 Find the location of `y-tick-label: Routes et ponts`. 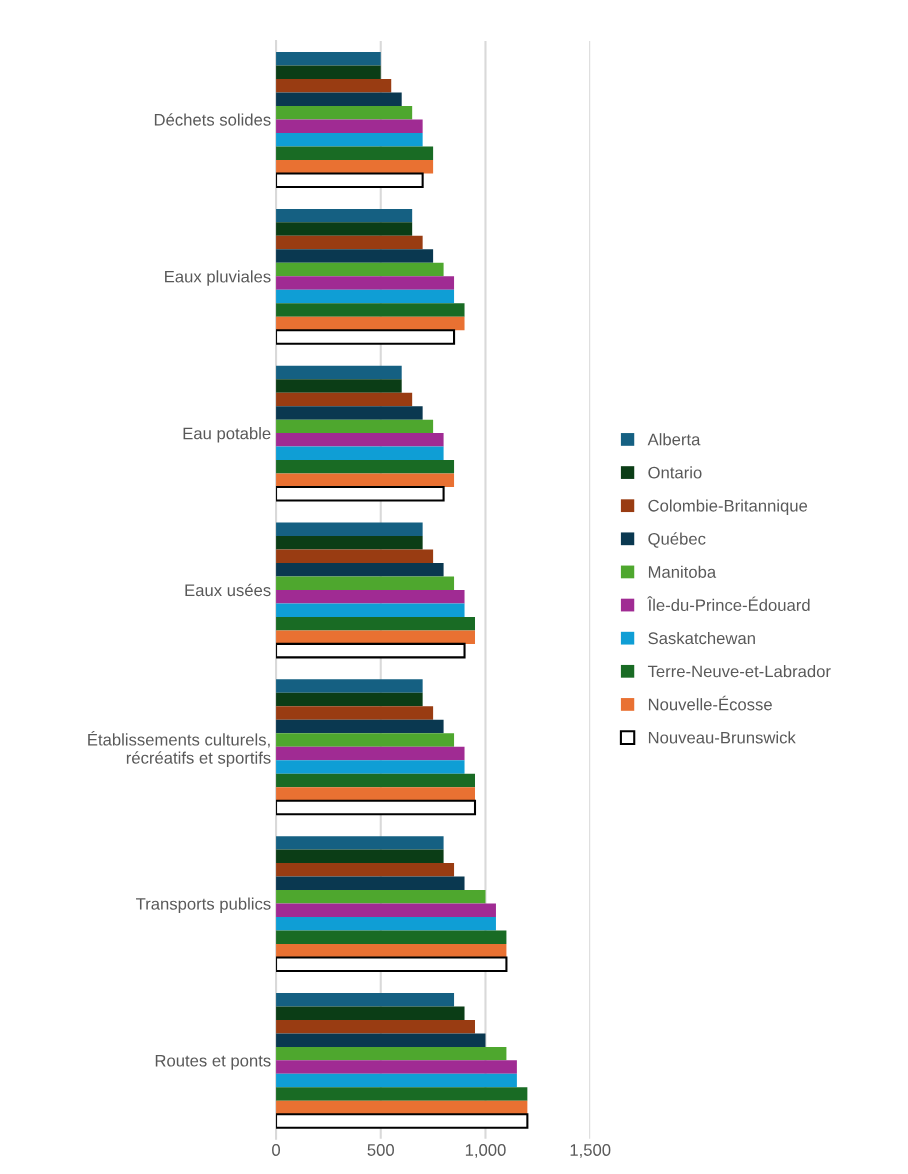

y-tick-label: Routes et ponts is located at coordinates (213, 1062).